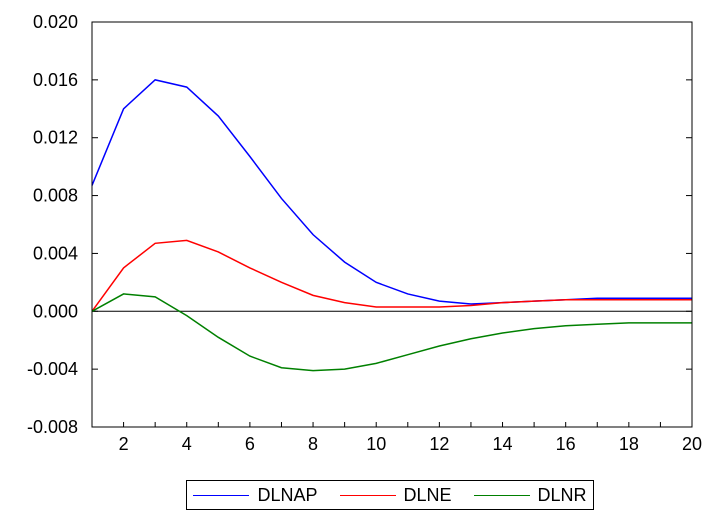 The height and width of the screenshot is (512, 710). I want to click on y-tick-label: 0.020, so click(55, 22).